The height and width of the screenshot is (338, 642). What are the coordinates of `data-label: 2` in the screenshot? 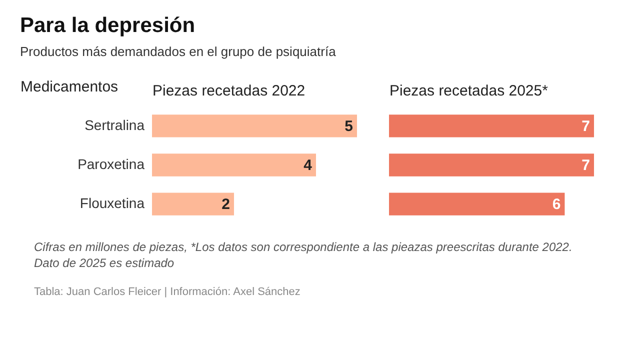 It's located at (226, 205).